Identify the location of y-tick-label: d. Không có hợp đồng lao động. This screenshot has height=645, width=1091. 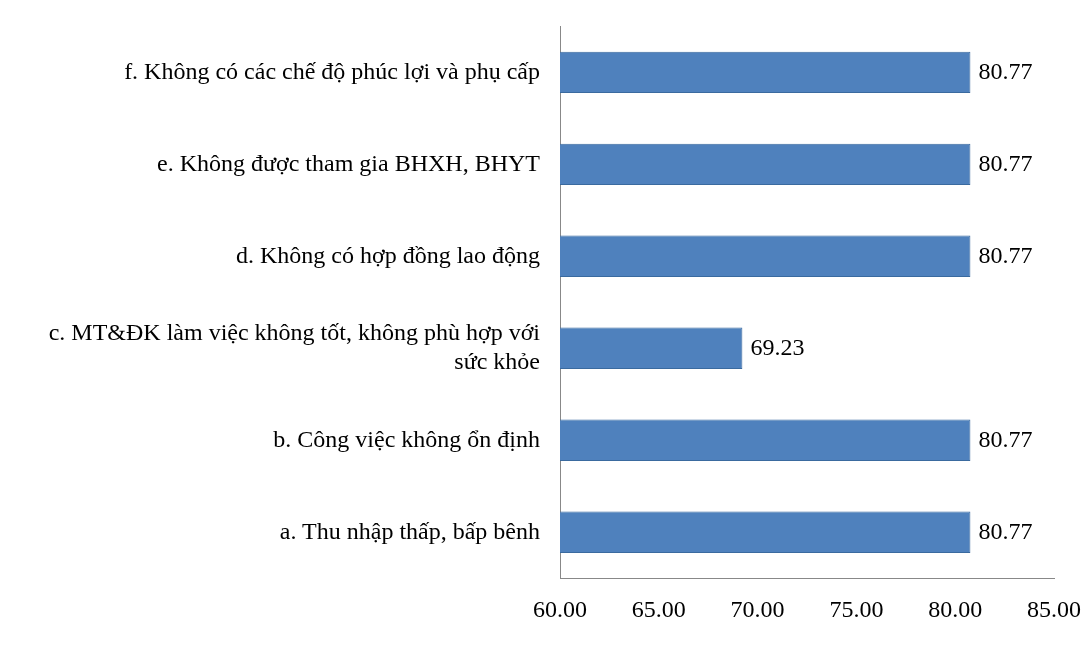
(388, 254).